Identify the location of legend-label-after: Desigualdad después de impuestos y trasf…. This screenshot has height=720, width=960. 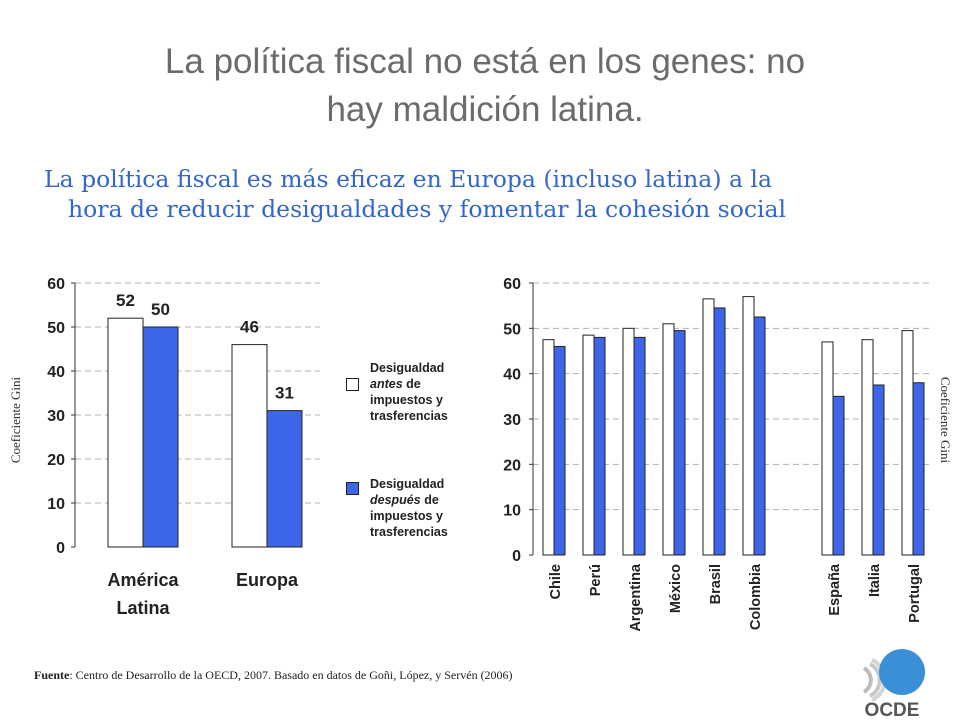
(409, 508).